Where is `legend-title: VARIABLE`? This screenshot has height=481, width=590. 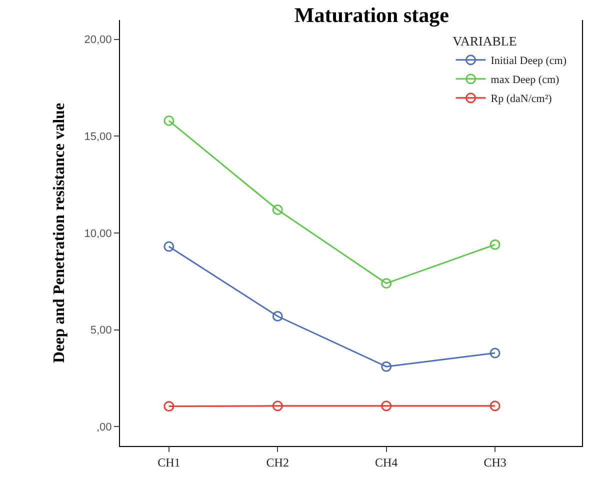 legend-title: VARIABLE is located at coordinates (484, 40).